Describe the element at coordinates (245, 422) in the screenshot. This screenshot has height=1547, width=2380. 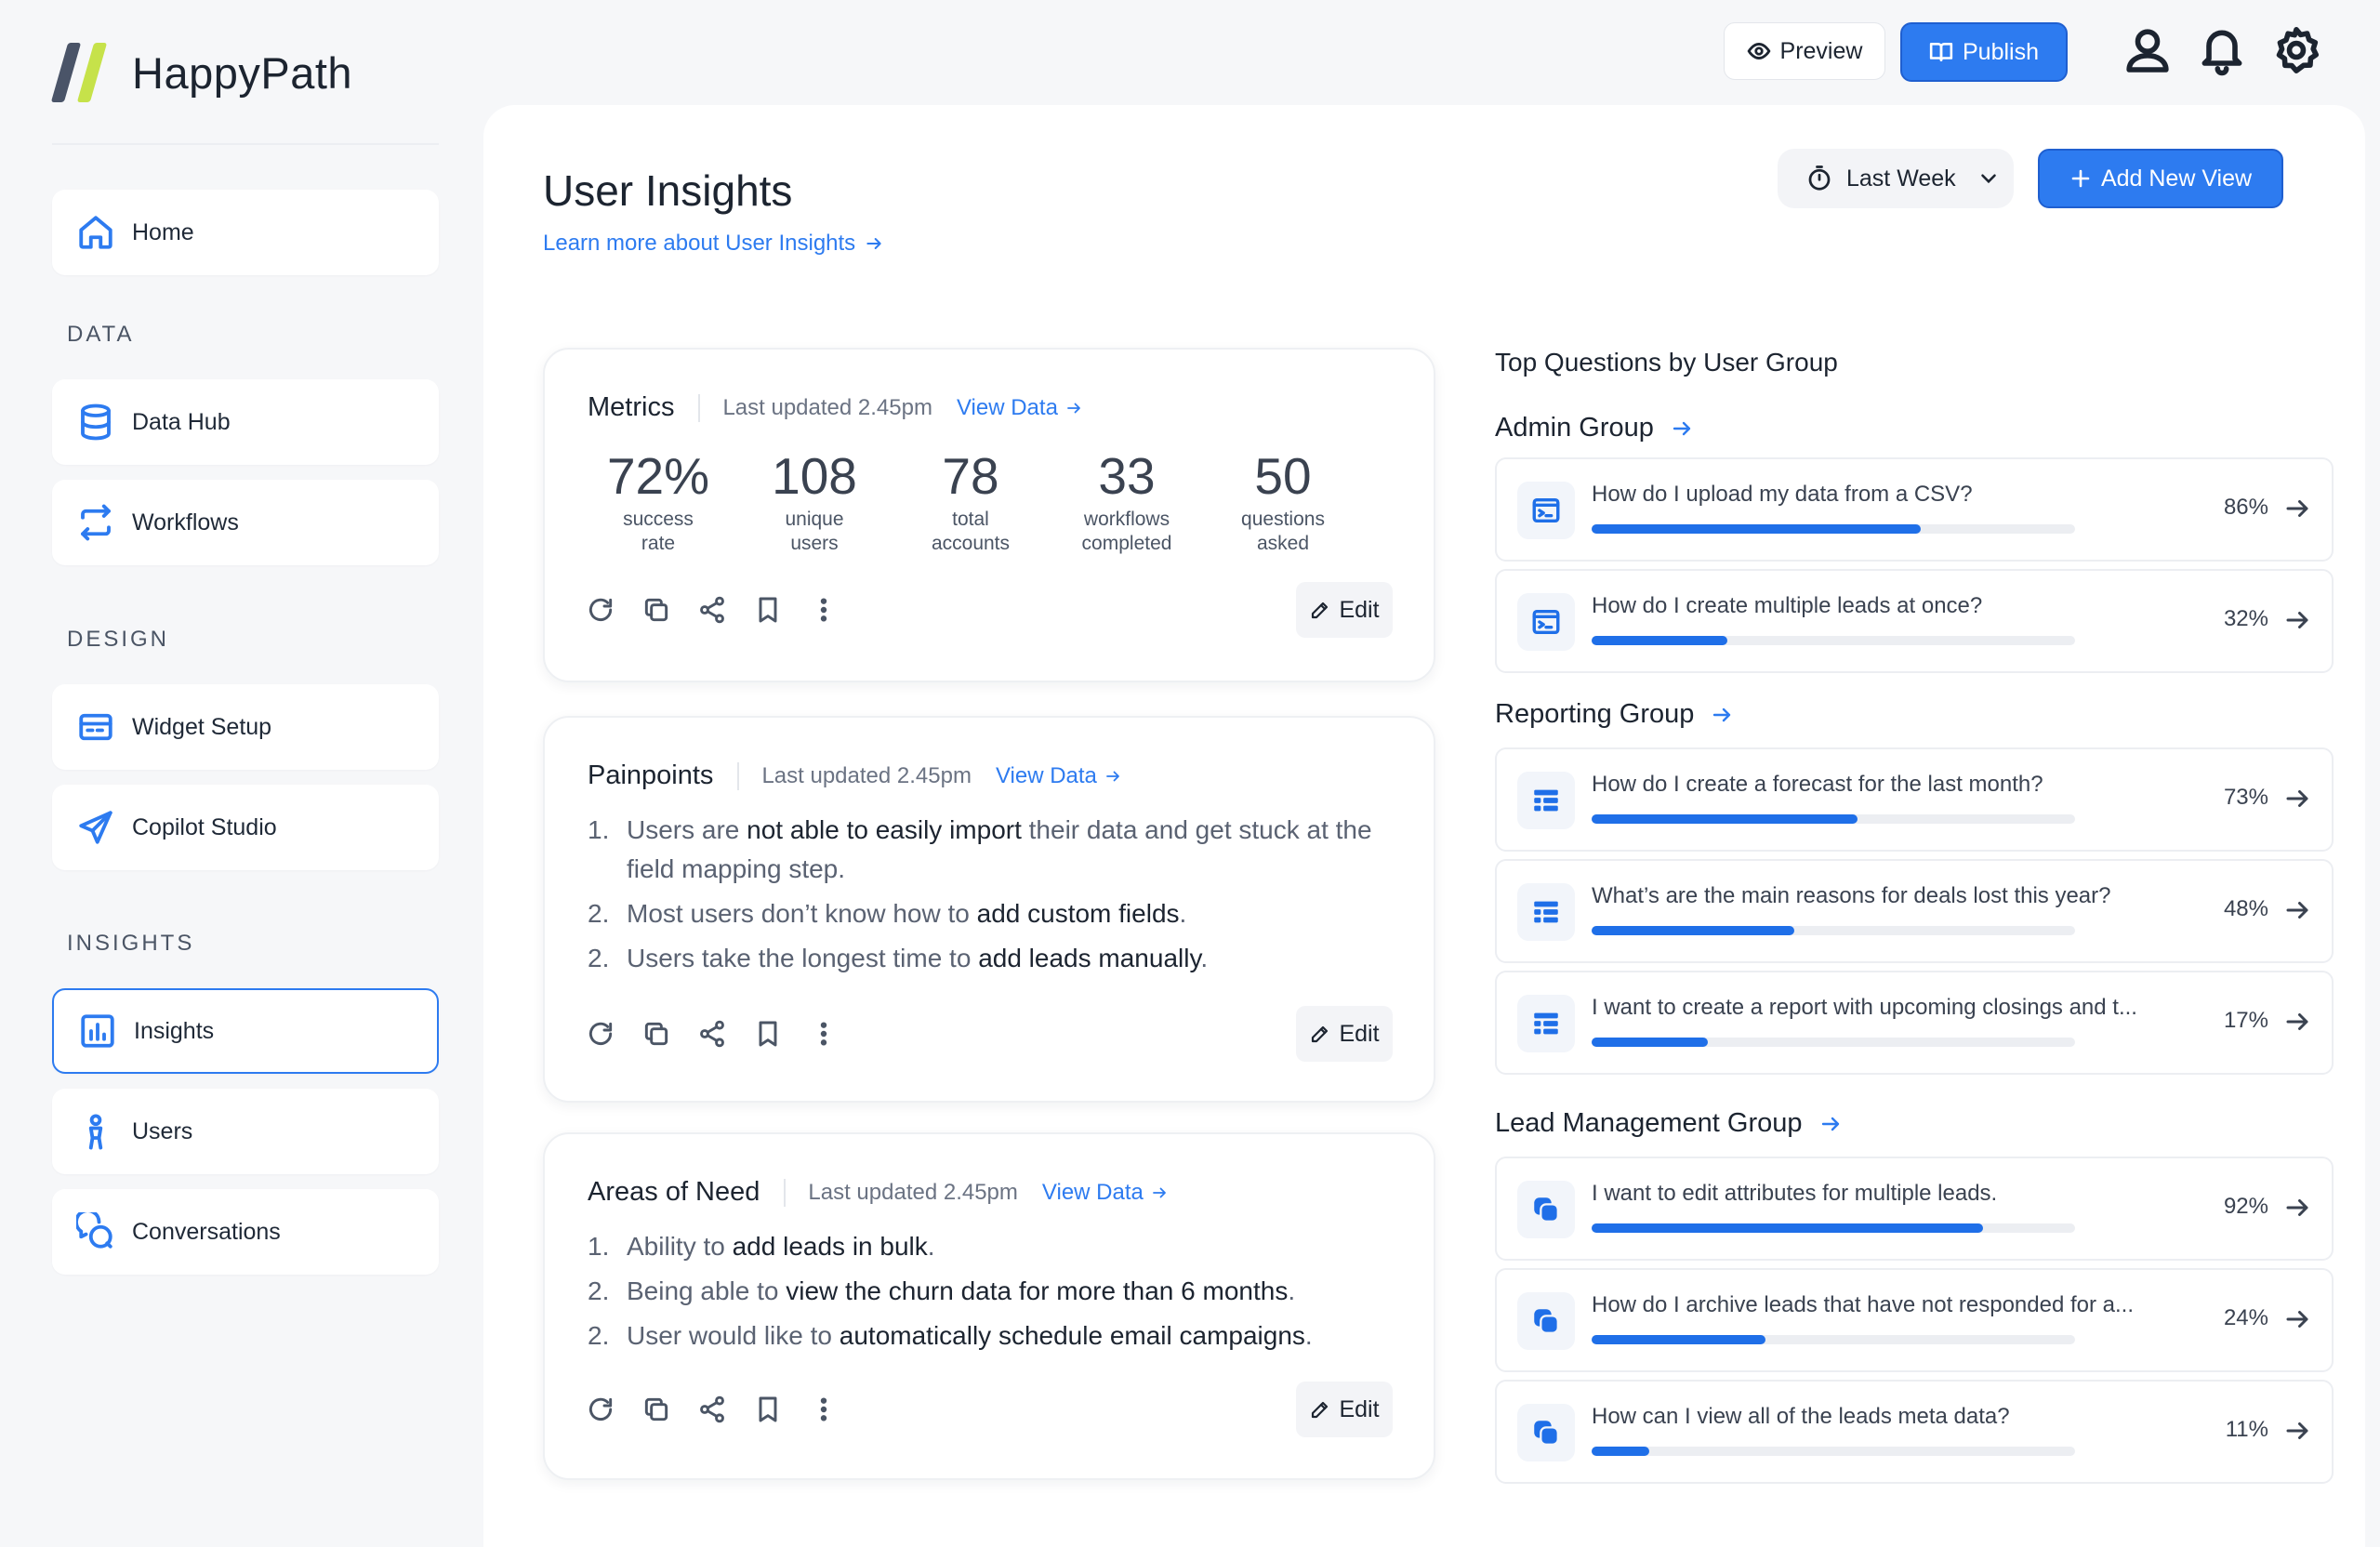
I see `sidebar-item-data-hub: Data Hub` at that location.